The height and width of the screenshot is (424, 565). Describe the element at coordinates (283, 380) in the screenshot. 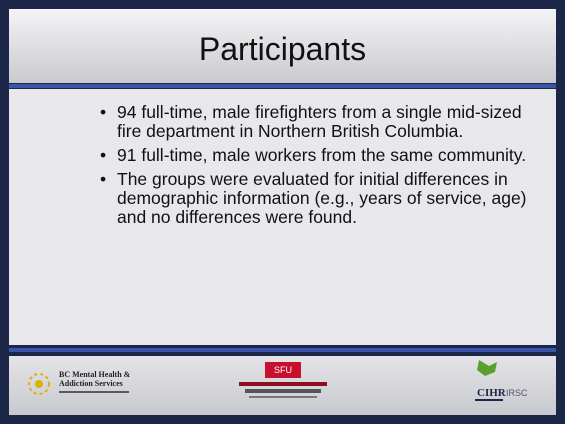

I see `sfu-logo: SFU` at that location.